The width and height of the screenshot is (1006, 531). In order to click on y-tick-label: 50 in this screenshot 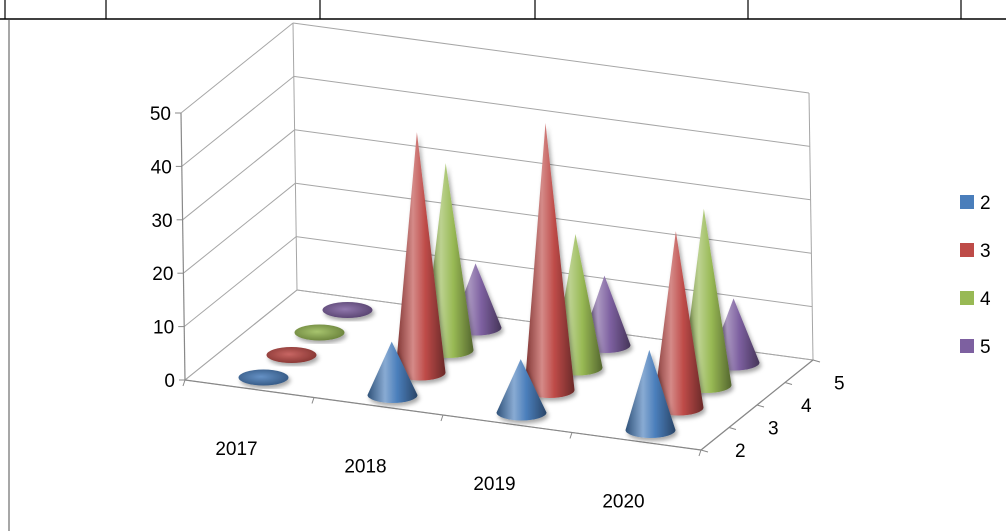, I will do `click(160, 114)`.